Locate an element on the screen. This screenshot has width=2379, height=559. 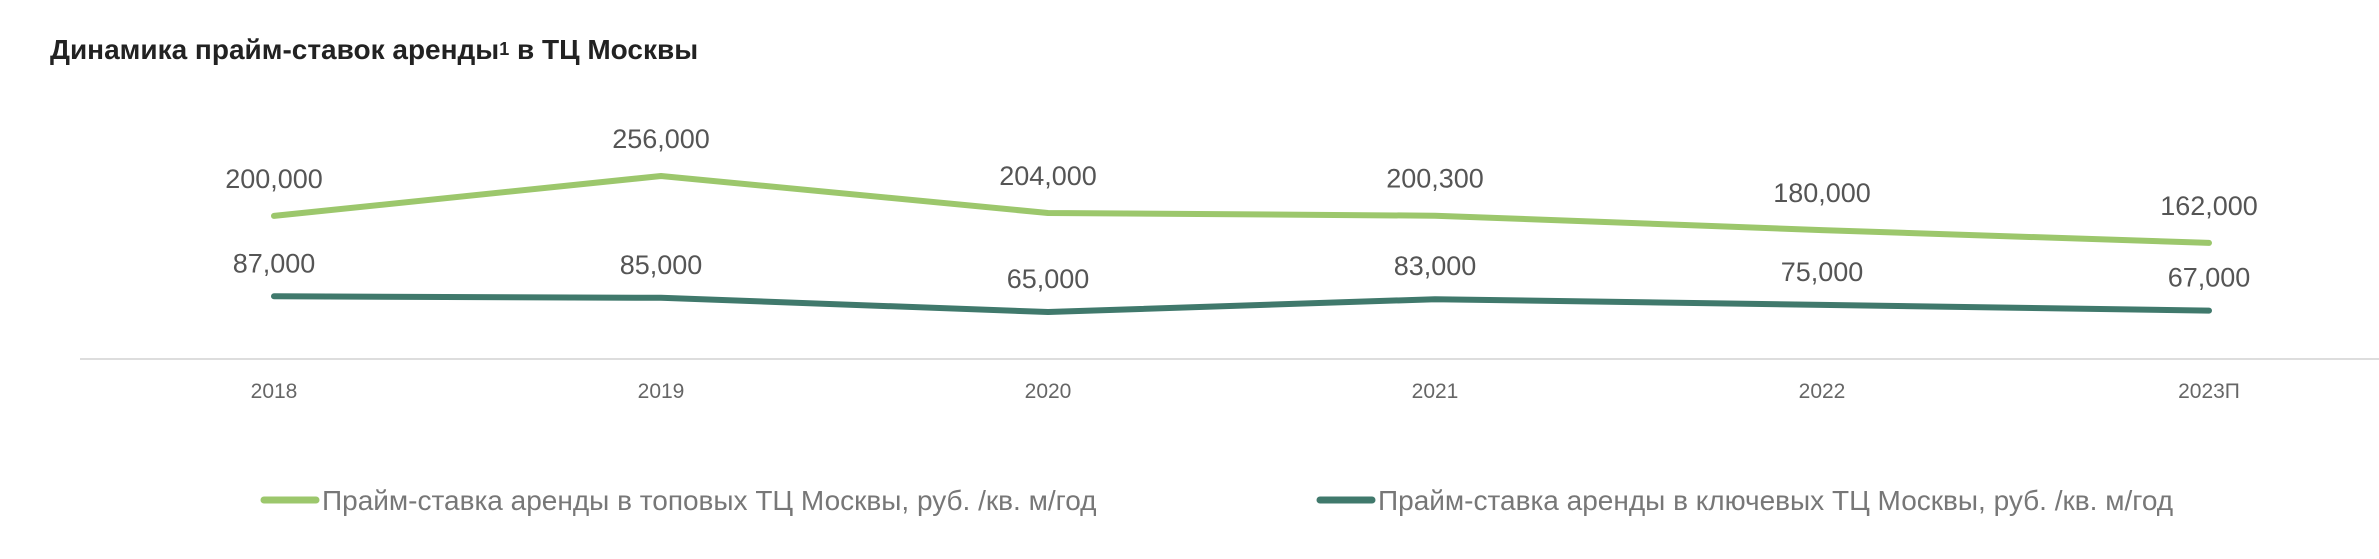
x-tick-label: 2020 is located at coordinates (1048, 391).